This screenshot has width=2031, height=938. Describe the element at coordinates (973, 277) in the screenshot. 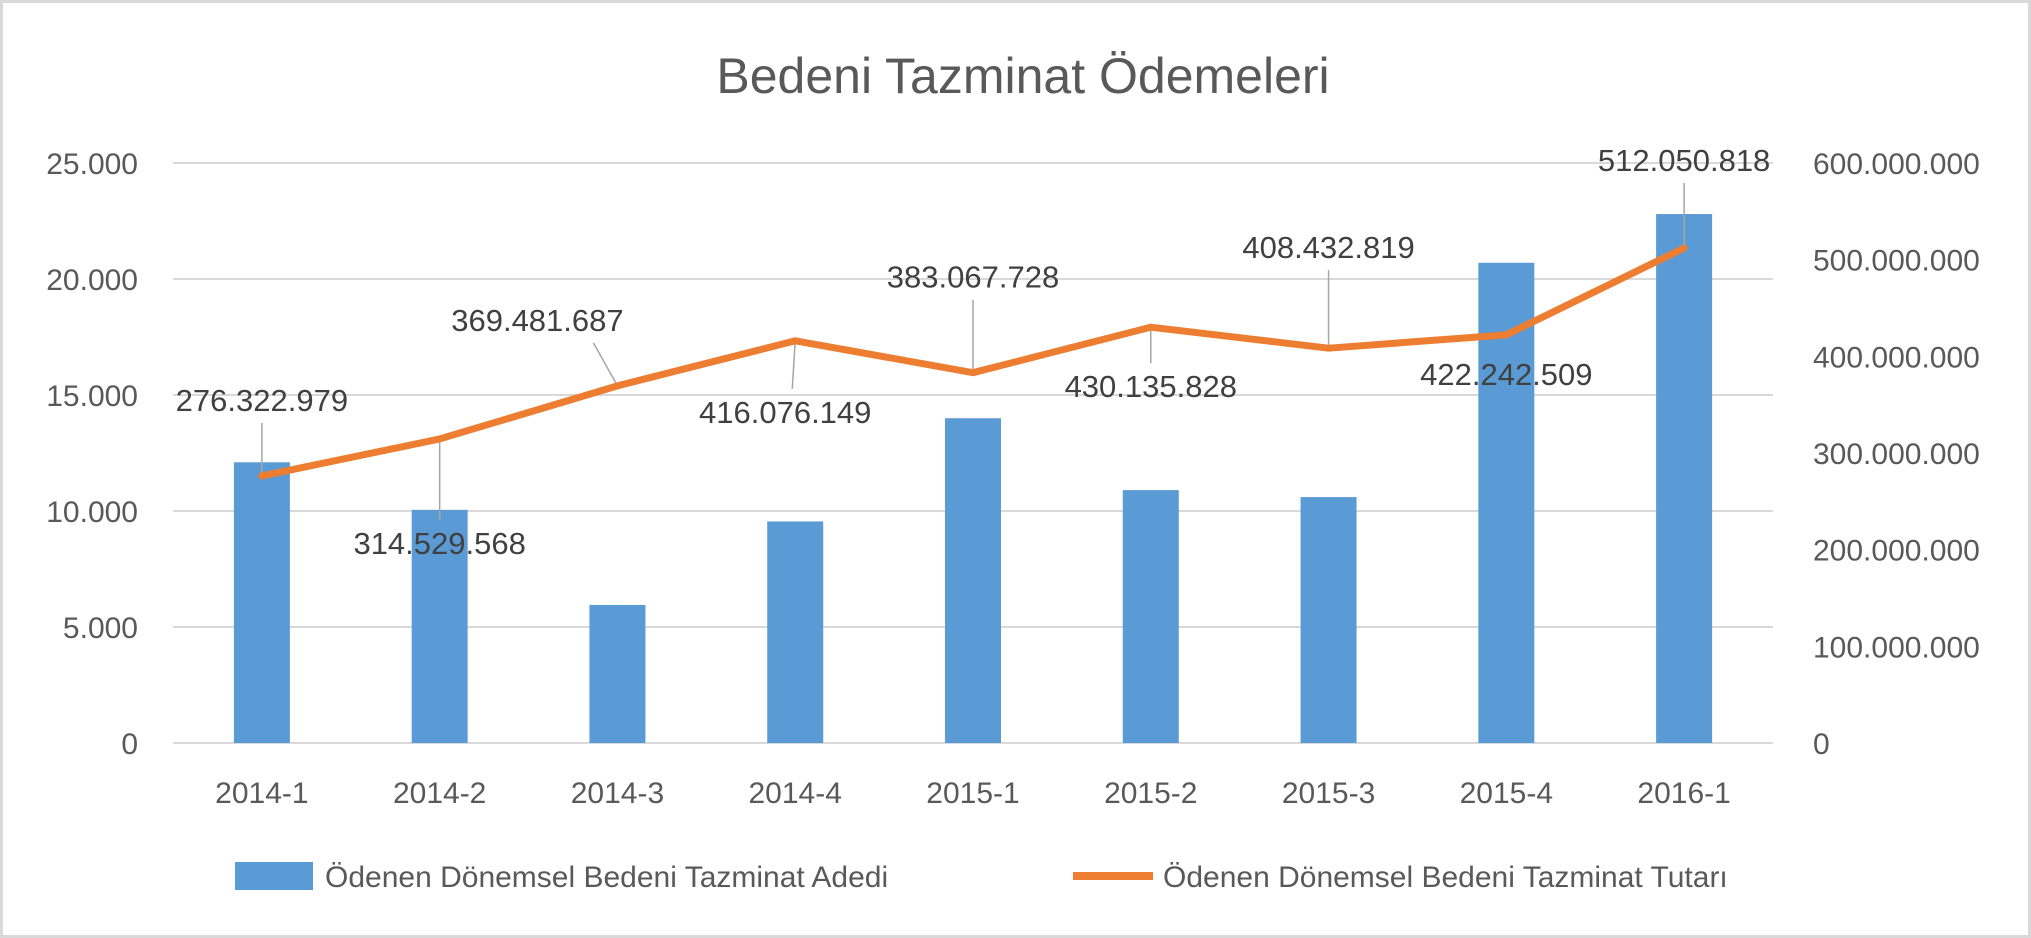

I see `data-label: 383.067.728` at that location.